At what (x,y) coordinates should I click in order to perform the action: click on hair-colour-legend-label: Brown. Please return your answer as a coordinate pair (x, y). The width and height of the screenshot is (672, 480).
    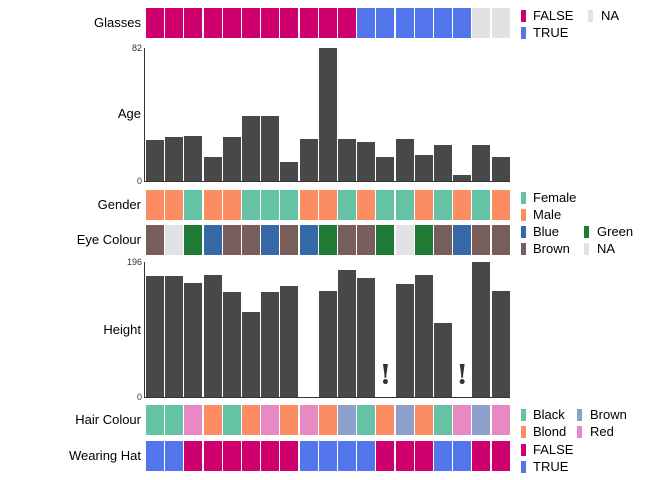
    Looking at the image, I should click on (608, 414).